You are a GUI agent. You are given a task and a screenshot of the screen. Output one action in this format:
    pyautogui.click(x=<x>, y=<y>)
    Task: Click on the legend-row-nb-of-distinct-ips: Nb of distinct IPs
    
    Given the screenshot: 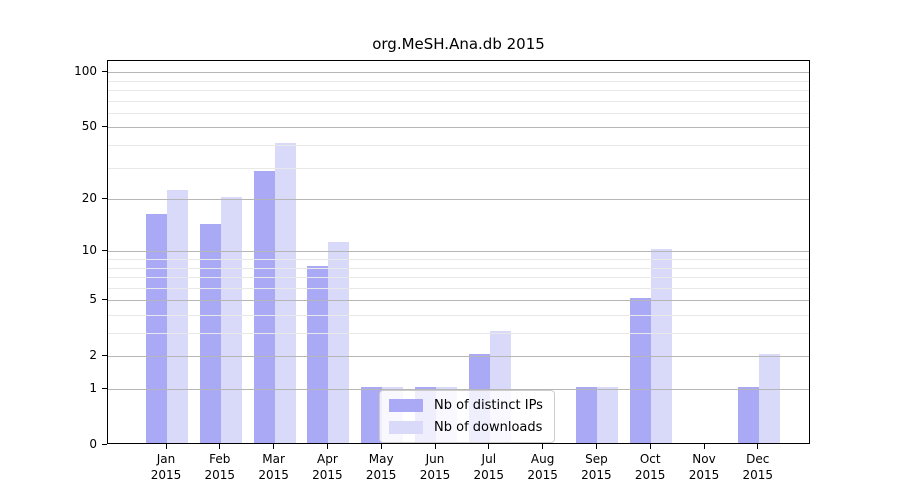 What is the action you would take?
    pyautogui.click(x=466, y=405)
    